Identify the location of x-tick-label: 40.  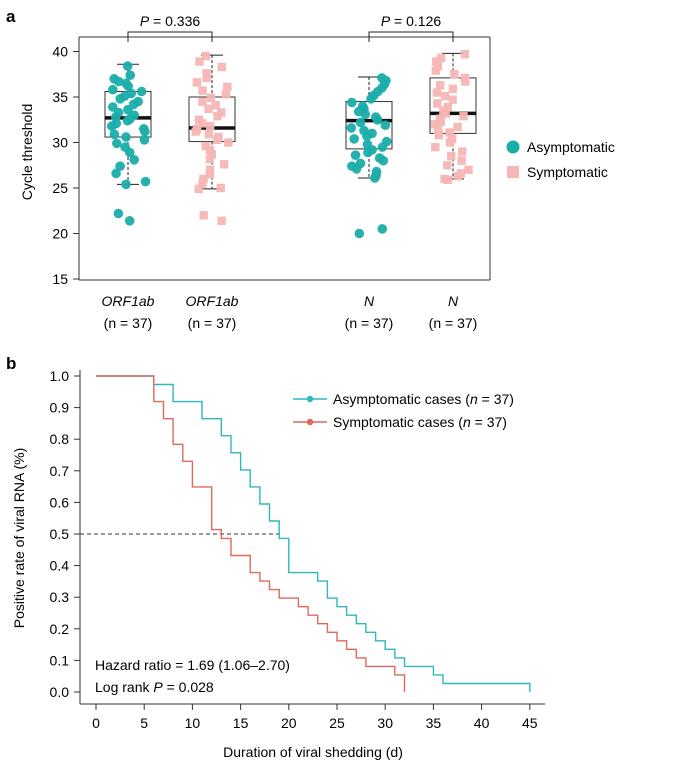
(482, 723).